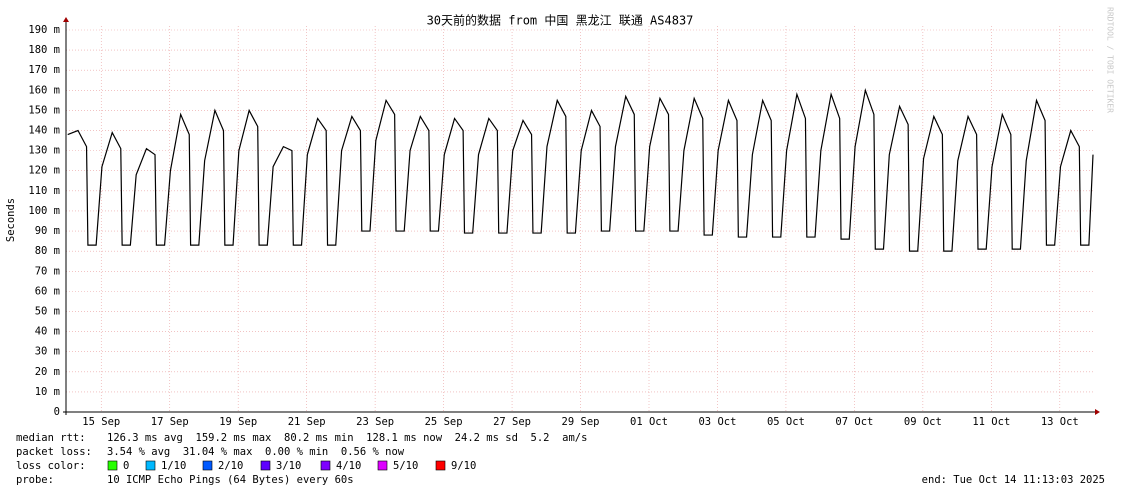 The width and height of the screenshot is (1121, 494). I want to click on x-tick-label: 07 Oct, so click(854, 422).